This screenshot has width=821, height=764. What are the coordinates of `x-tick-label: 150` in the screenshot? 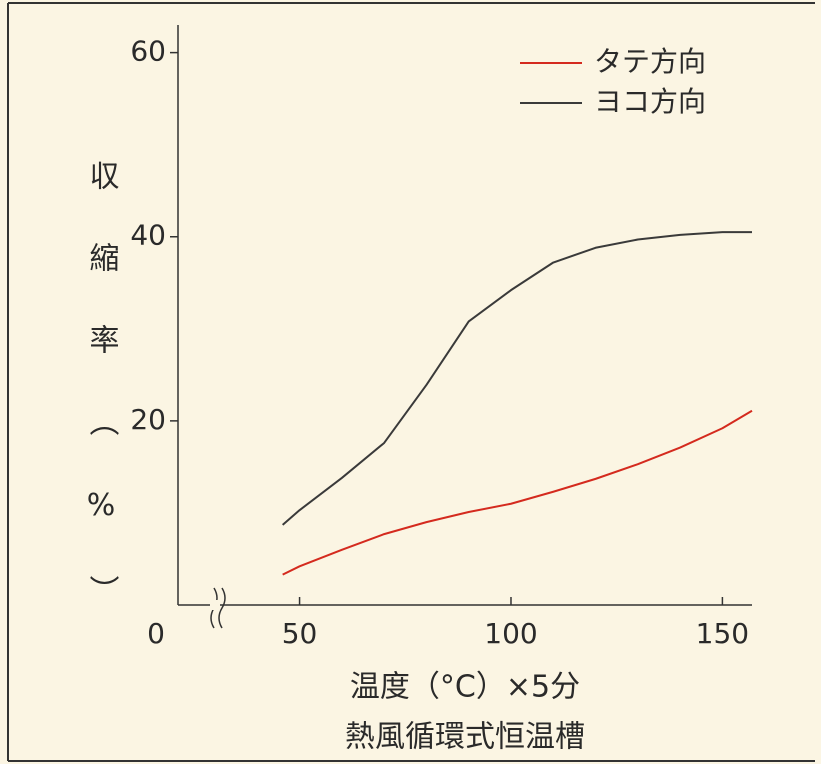 It's located at (722, 633).